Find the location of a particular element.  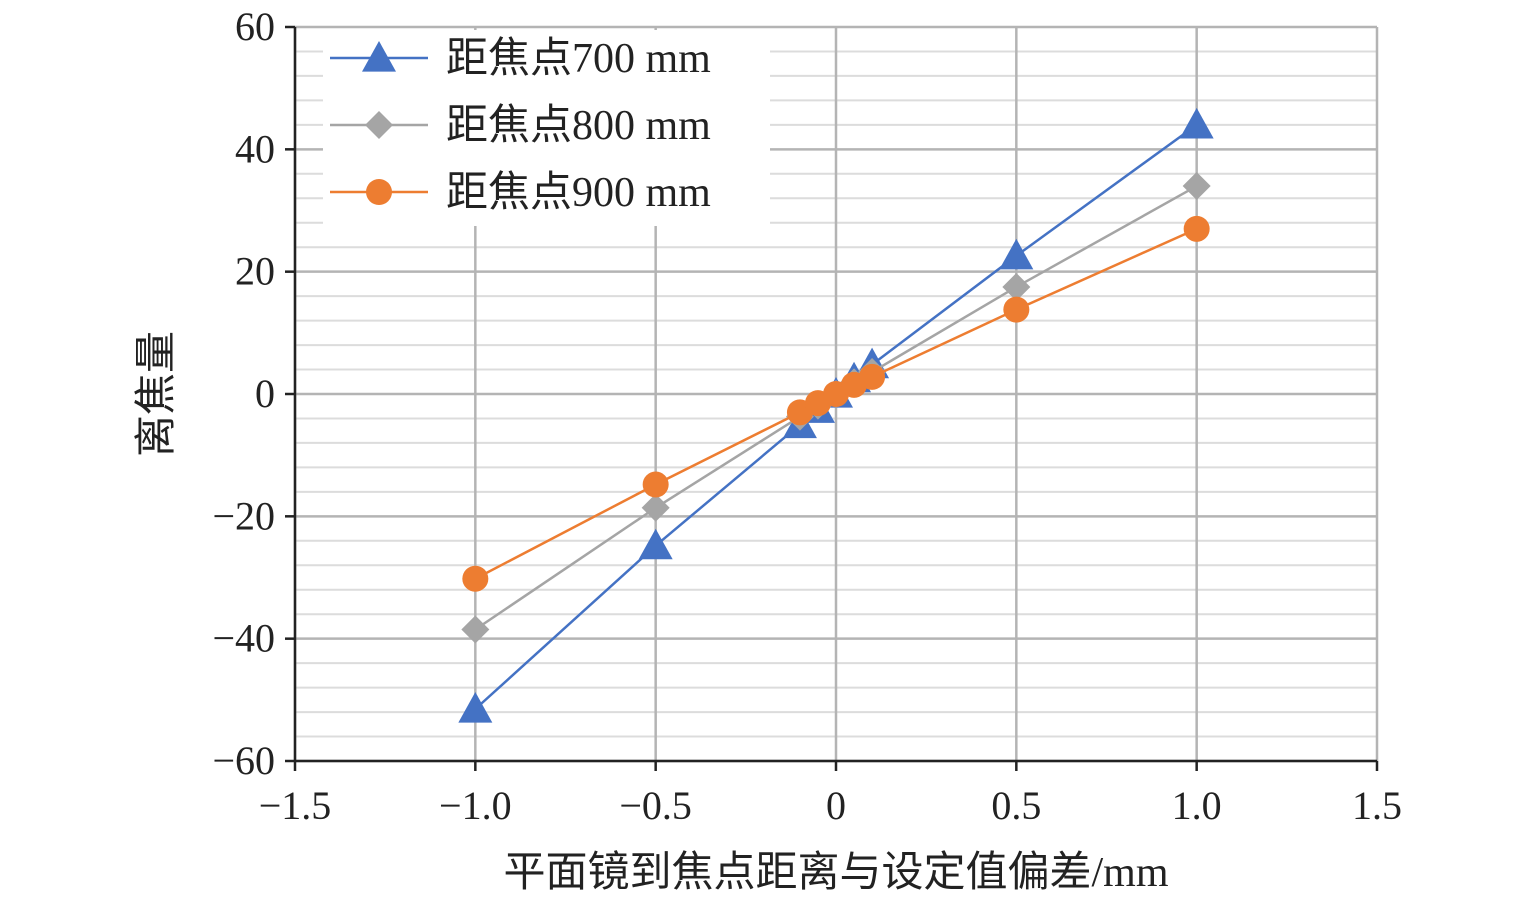

y-axis-title: 离焦量 is located at coordinates (156, 394).